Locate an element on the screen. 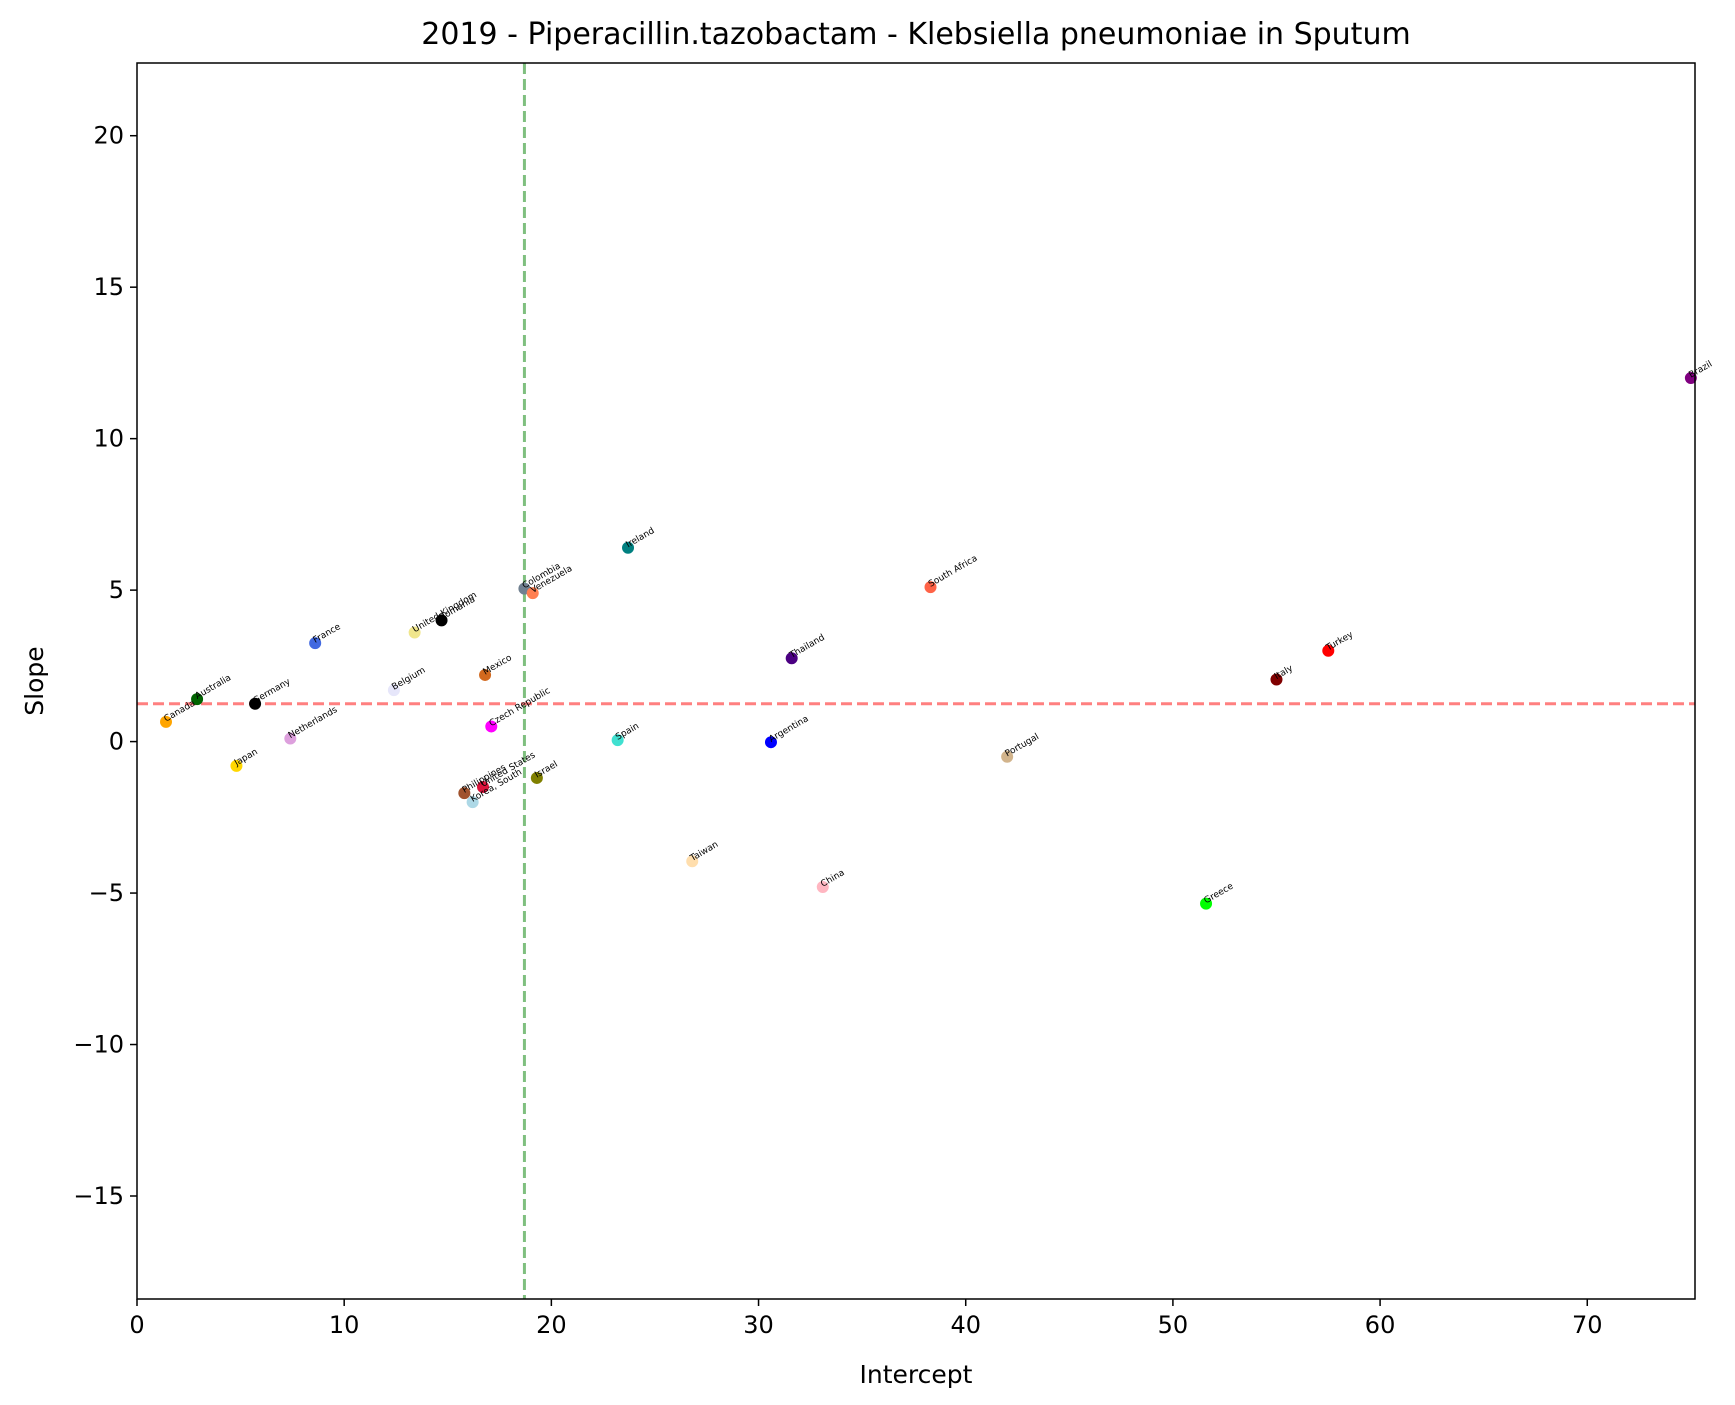 This screenshot has height=1405, width=1735. data-point-czech-republic is located at coordinates (491, 726).